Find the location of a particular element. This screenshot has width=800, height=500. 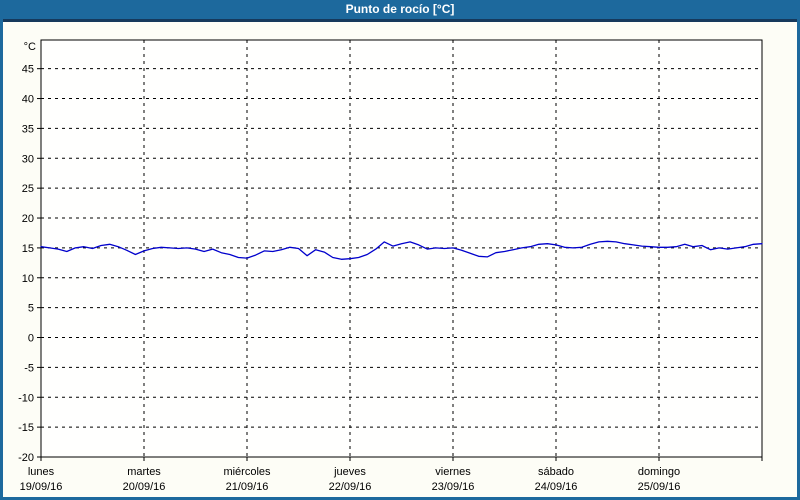

title-bar: Punto de rocío [°C] is located at coordinates (400, 11).